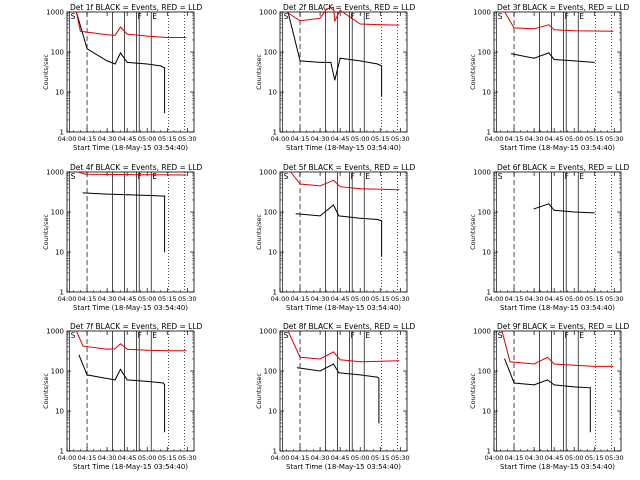  I want to click on x-tick-label: 04:30, so click(320, 139).